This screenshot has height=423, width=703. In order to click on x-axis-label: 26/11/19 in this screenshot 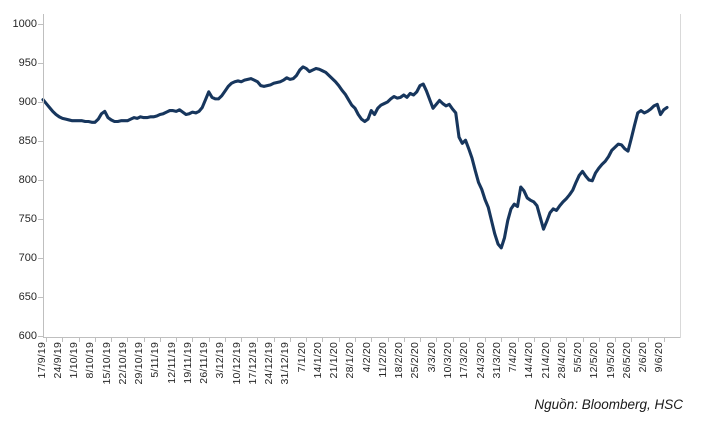, I will do `click(204, 363)`.